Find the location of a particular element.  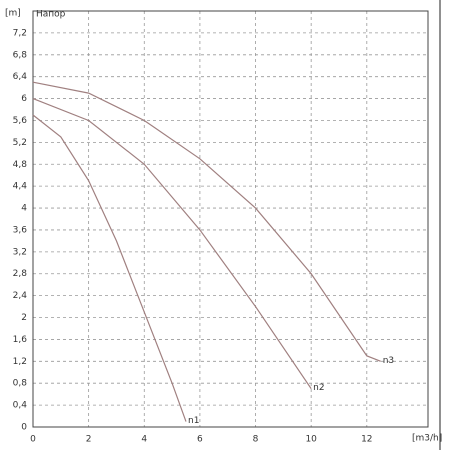

y-tick-label: 5,6 is located at coordinates (20, 121).